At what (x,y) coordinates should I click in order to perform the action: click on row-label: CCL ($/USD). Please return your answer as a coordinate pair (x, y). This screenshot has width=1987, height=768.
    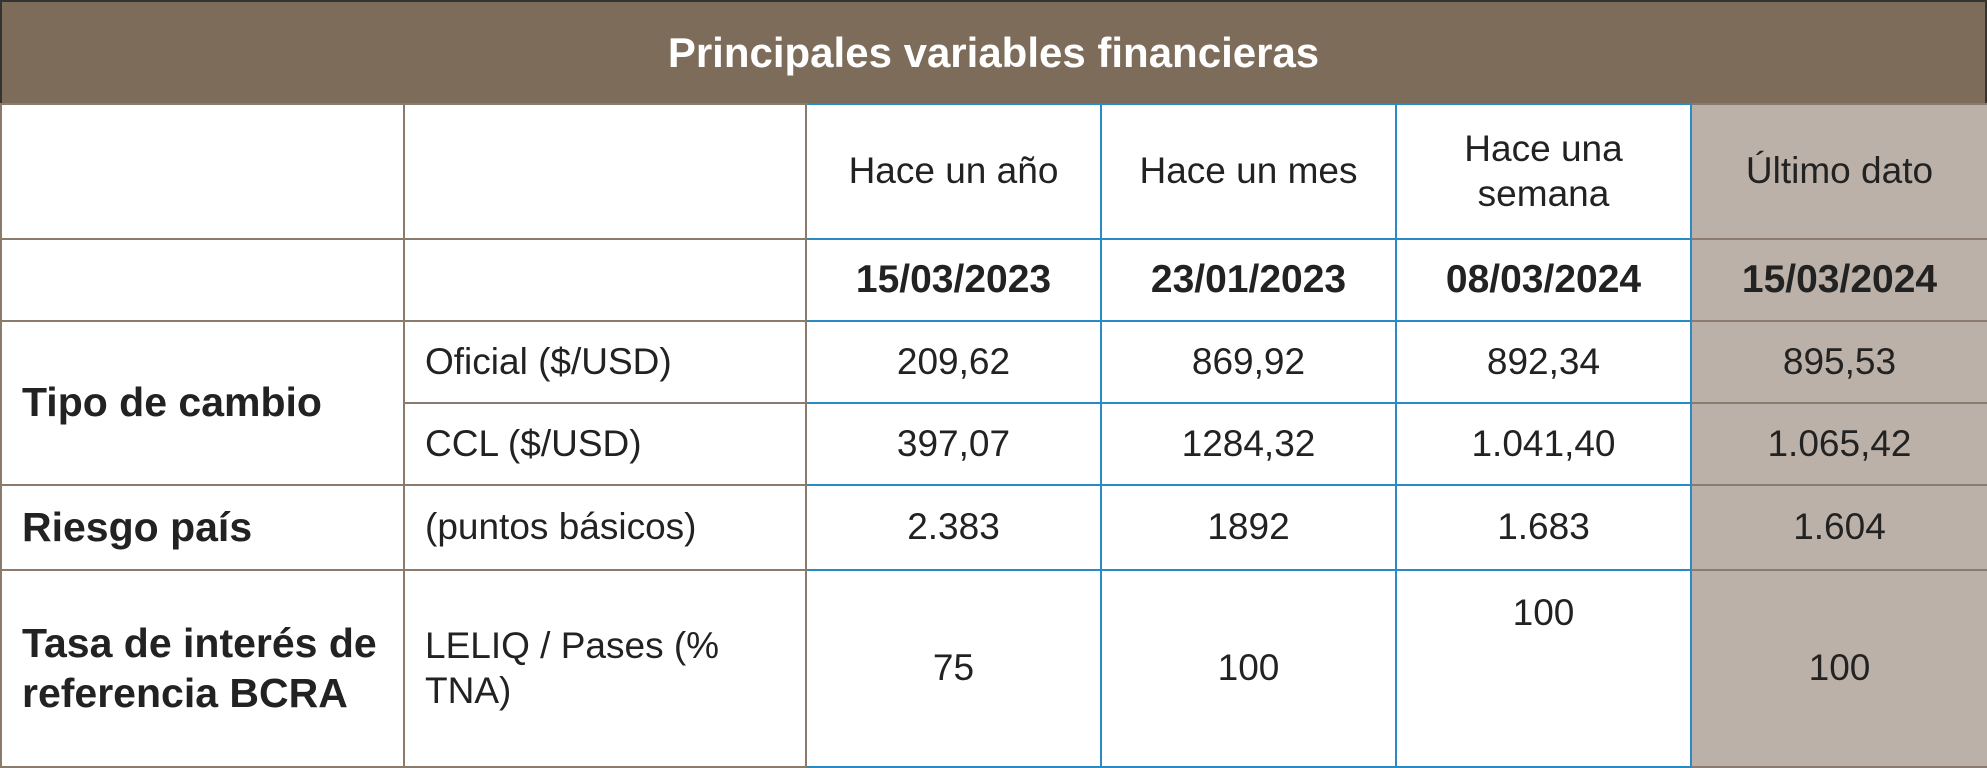
    Looking at the image, I should click on (605, 444).